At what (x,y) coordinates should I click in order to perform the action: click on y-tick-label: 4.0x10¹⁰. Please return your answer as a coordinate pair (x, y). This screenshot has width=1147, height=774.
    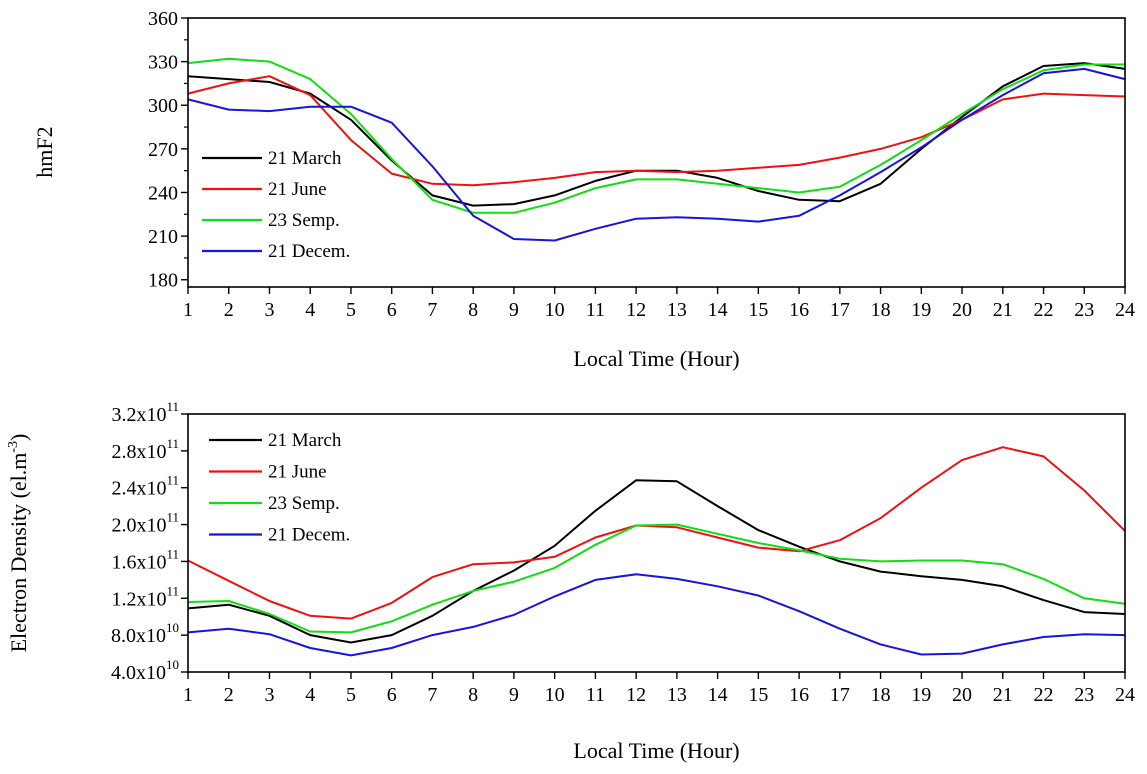
    Looking at the image, I should click on (145, 670).